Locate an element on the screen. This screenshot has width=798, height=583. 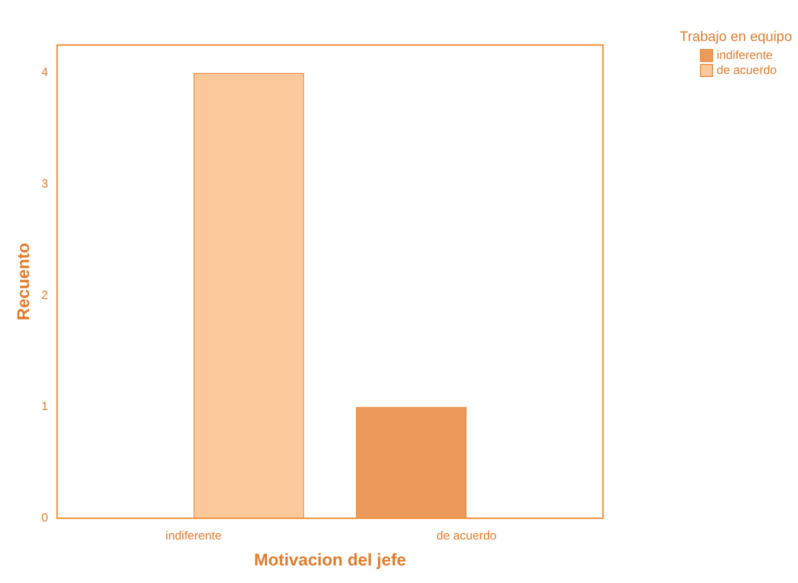
legend-title: Trabajo en equipo is located at coordinates (736, 36).